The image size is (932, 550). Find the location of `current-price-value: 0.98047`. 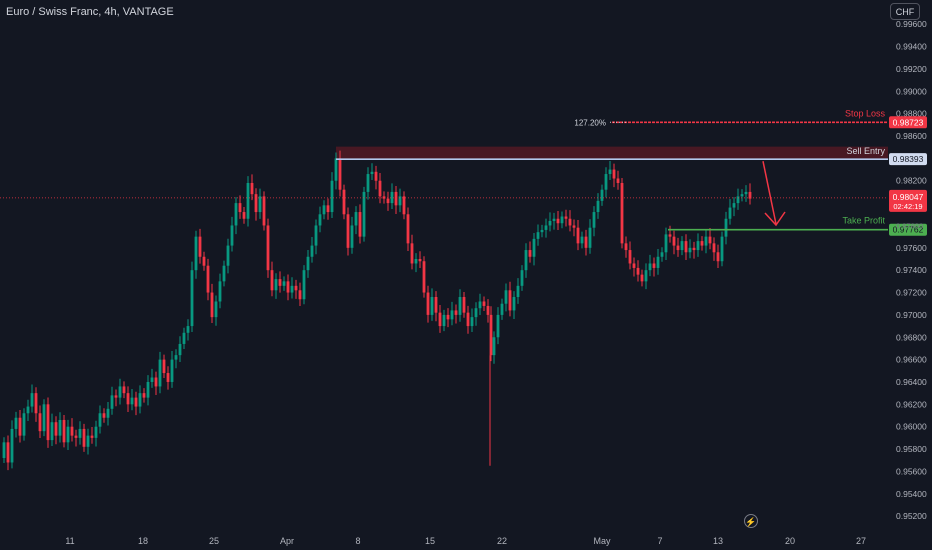

current-price-value: 0.98047 is located at coordinates (908, 197).